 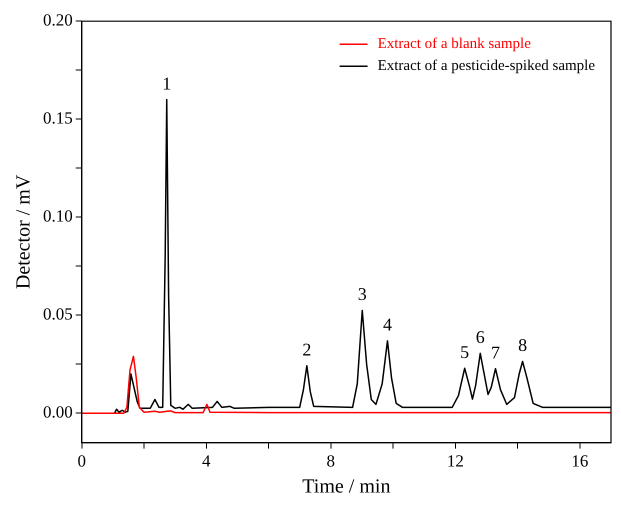 What do you see at coordinates (23, 232) in the screenshot?
I see `y-axis-title: Detector / mV` at bounding box center [23, 232].